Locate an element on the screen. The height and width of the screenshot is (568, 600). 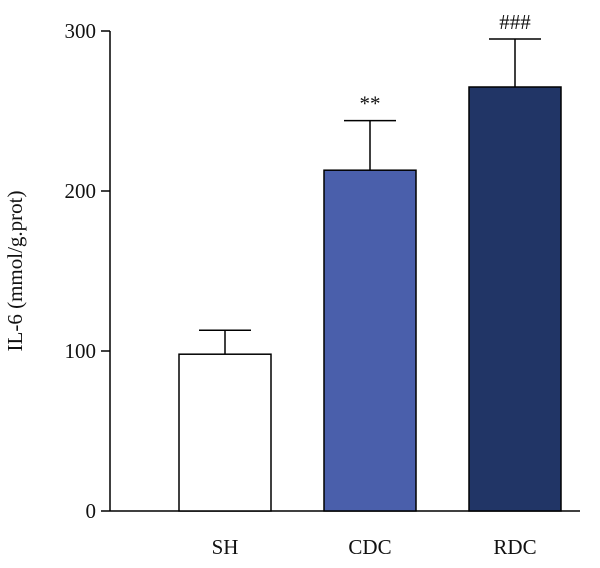
y-tick-label: 300 is located at coordinates (81, 31).